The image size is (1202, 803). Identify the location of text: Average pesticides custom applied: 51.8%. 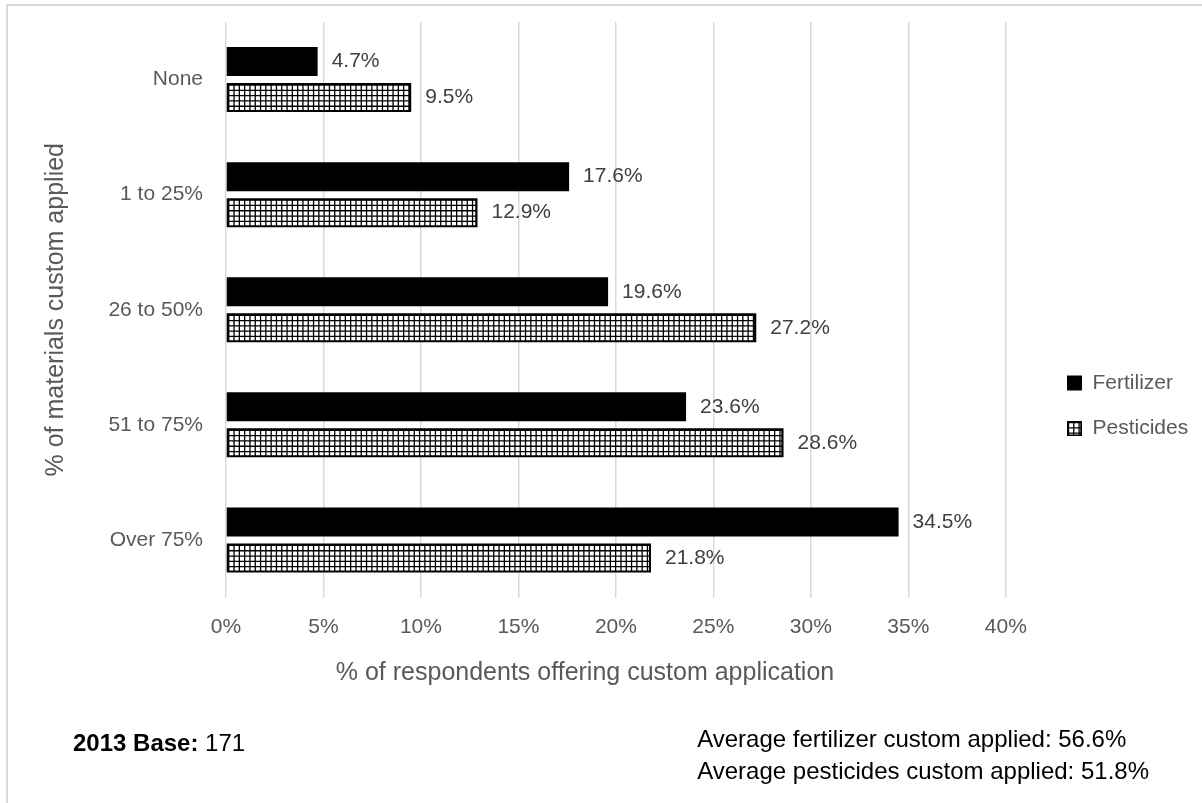
(923, 771).